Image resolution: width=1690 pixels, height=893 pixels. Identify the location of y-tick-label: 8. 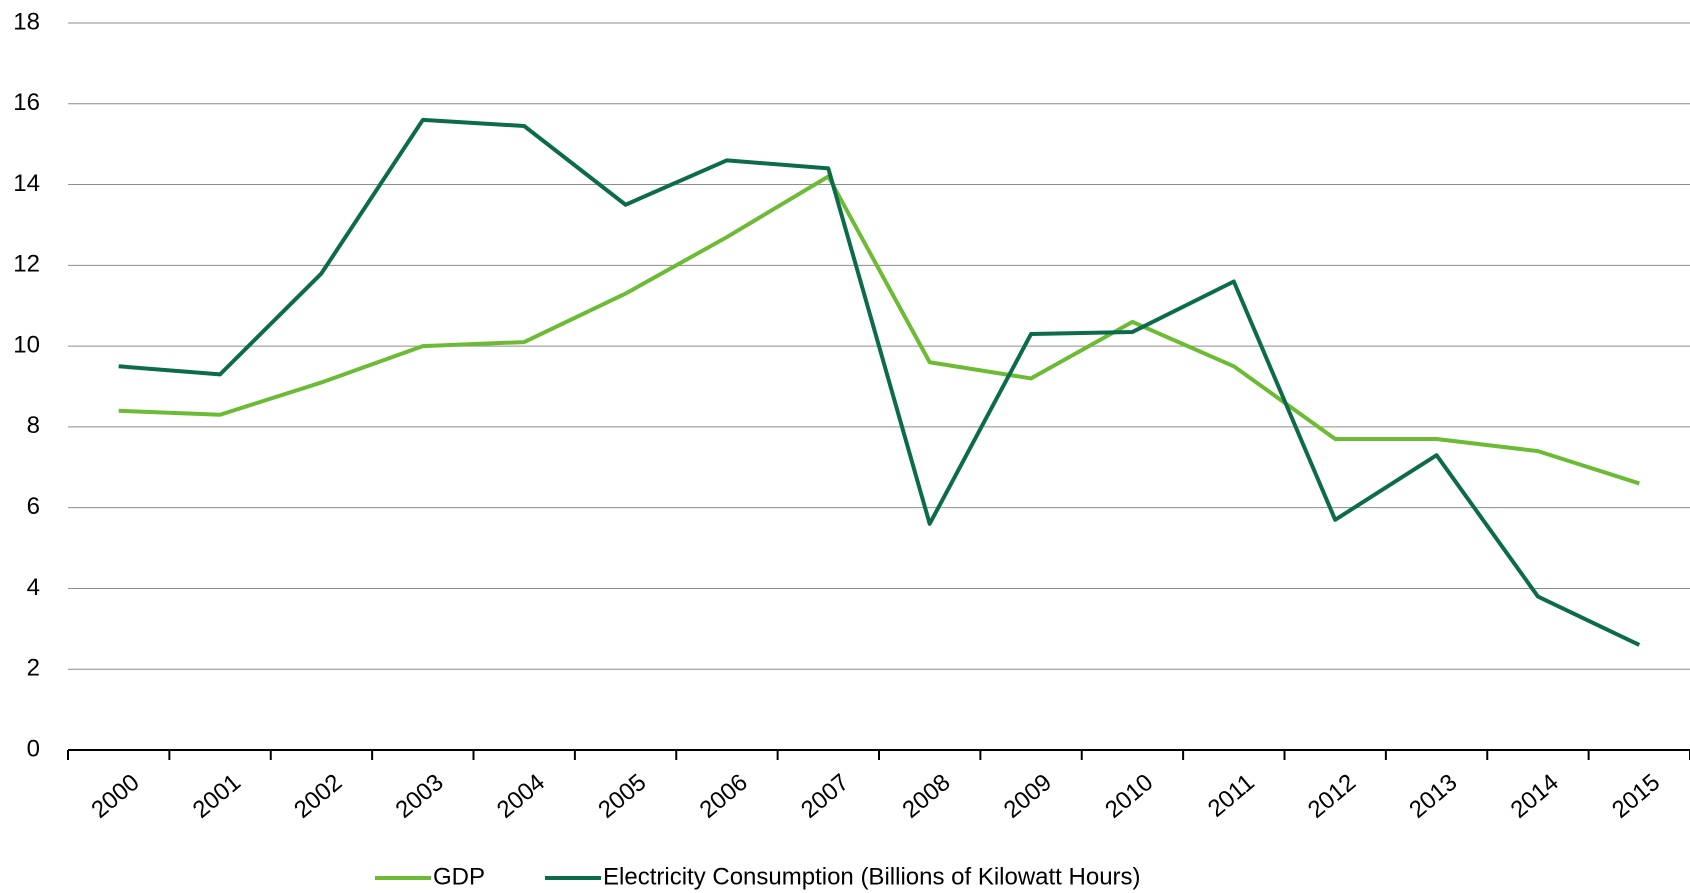
(33, 425).